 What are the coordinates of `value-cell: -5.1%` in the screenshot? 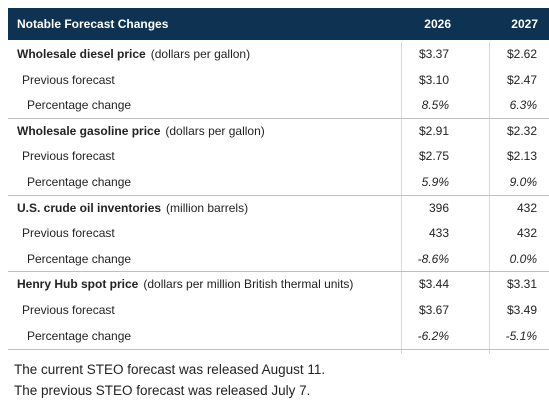 It's located at (521, 335).